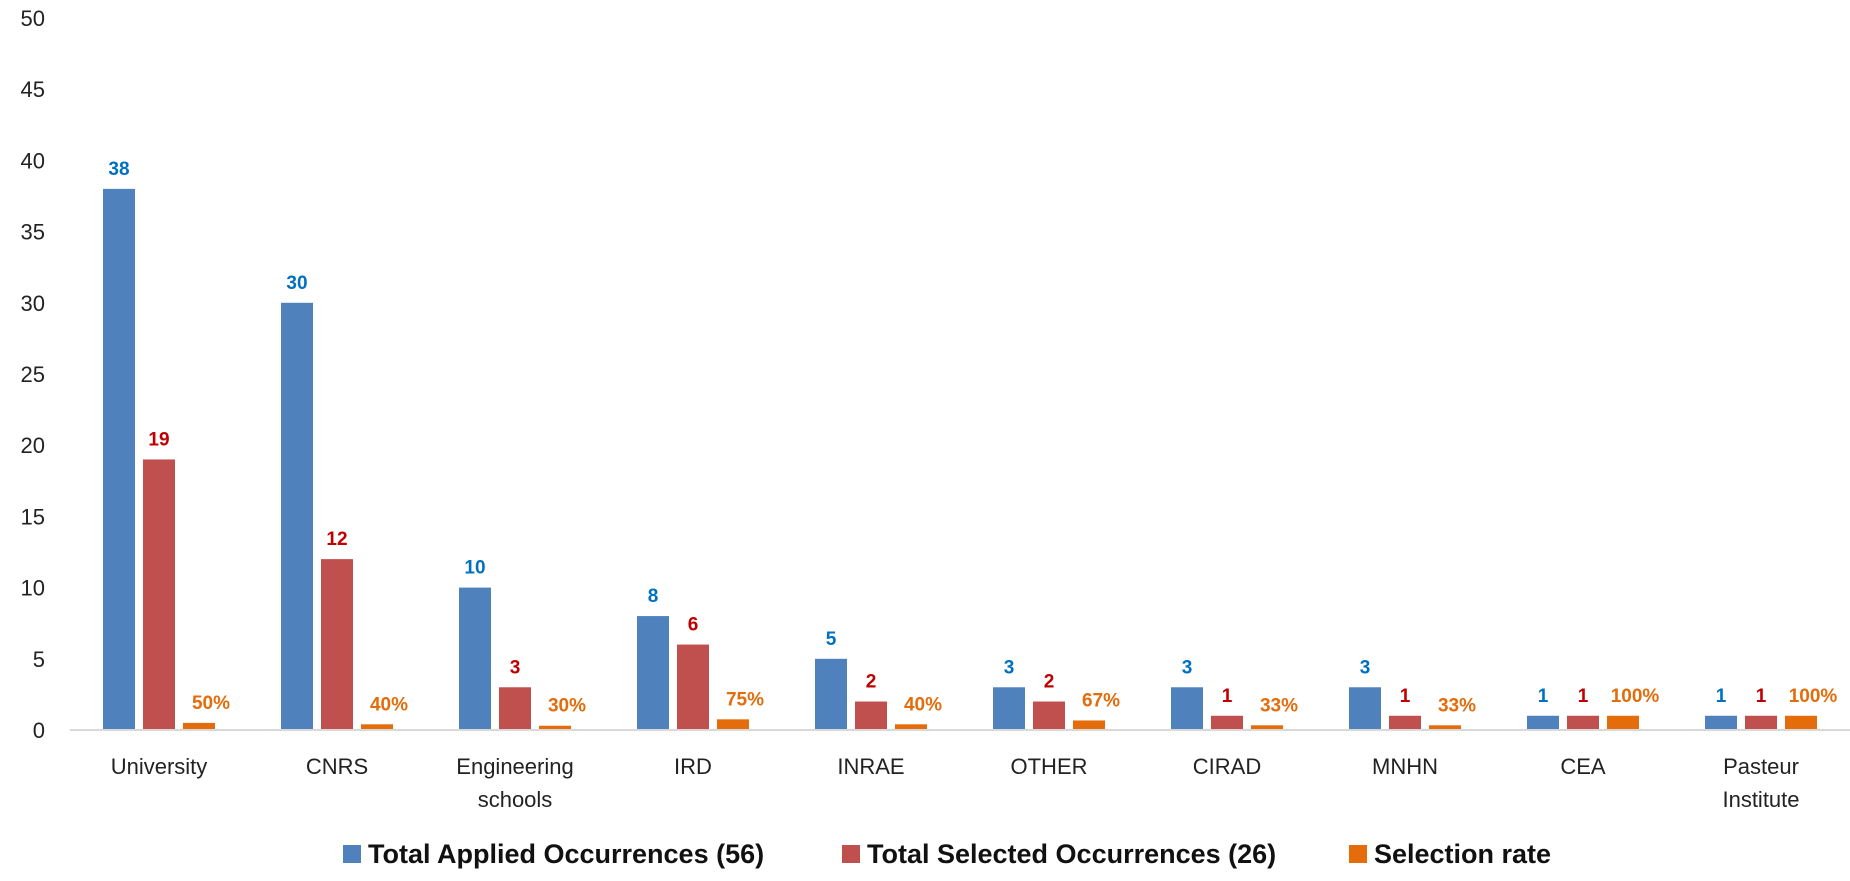 The width and height of the screenshot is (1850, 881). What do you see at coordinates (33, 232) in the screenshot?
I see `y-tick-label: 35` at bounding box center [33, 232].